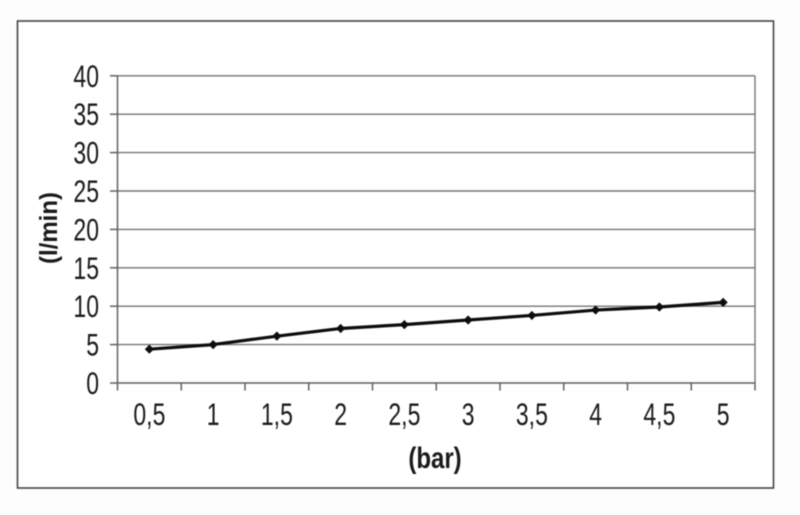 This screenshot has height=515, width=800. Describe the element at coordinates (213, 413) in the screenshot. I see `x-tick-label: 1` at that location.